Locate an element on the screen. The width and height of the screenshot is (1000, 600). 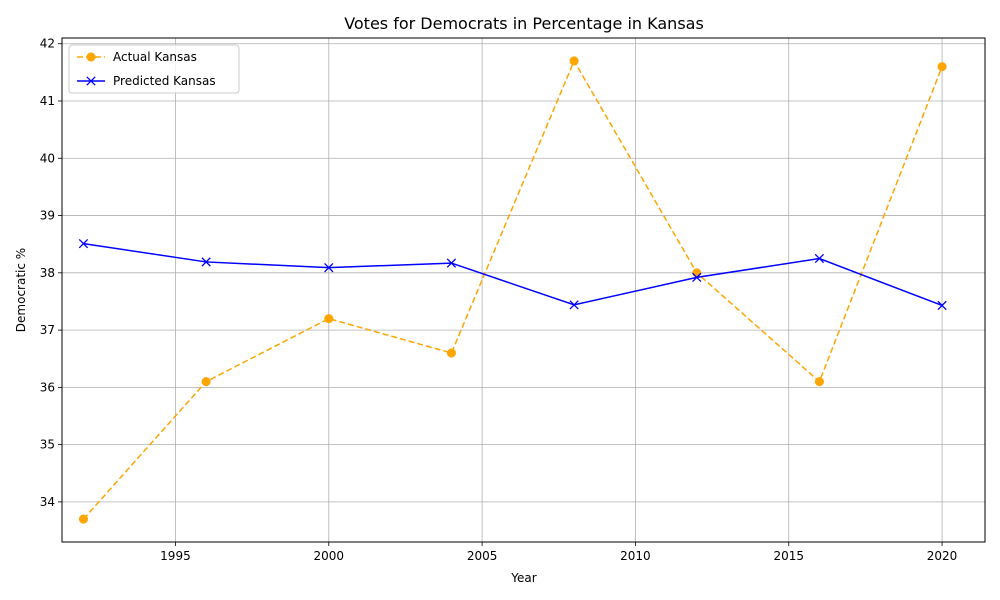
legend-box is located at coordinates (154, 69).